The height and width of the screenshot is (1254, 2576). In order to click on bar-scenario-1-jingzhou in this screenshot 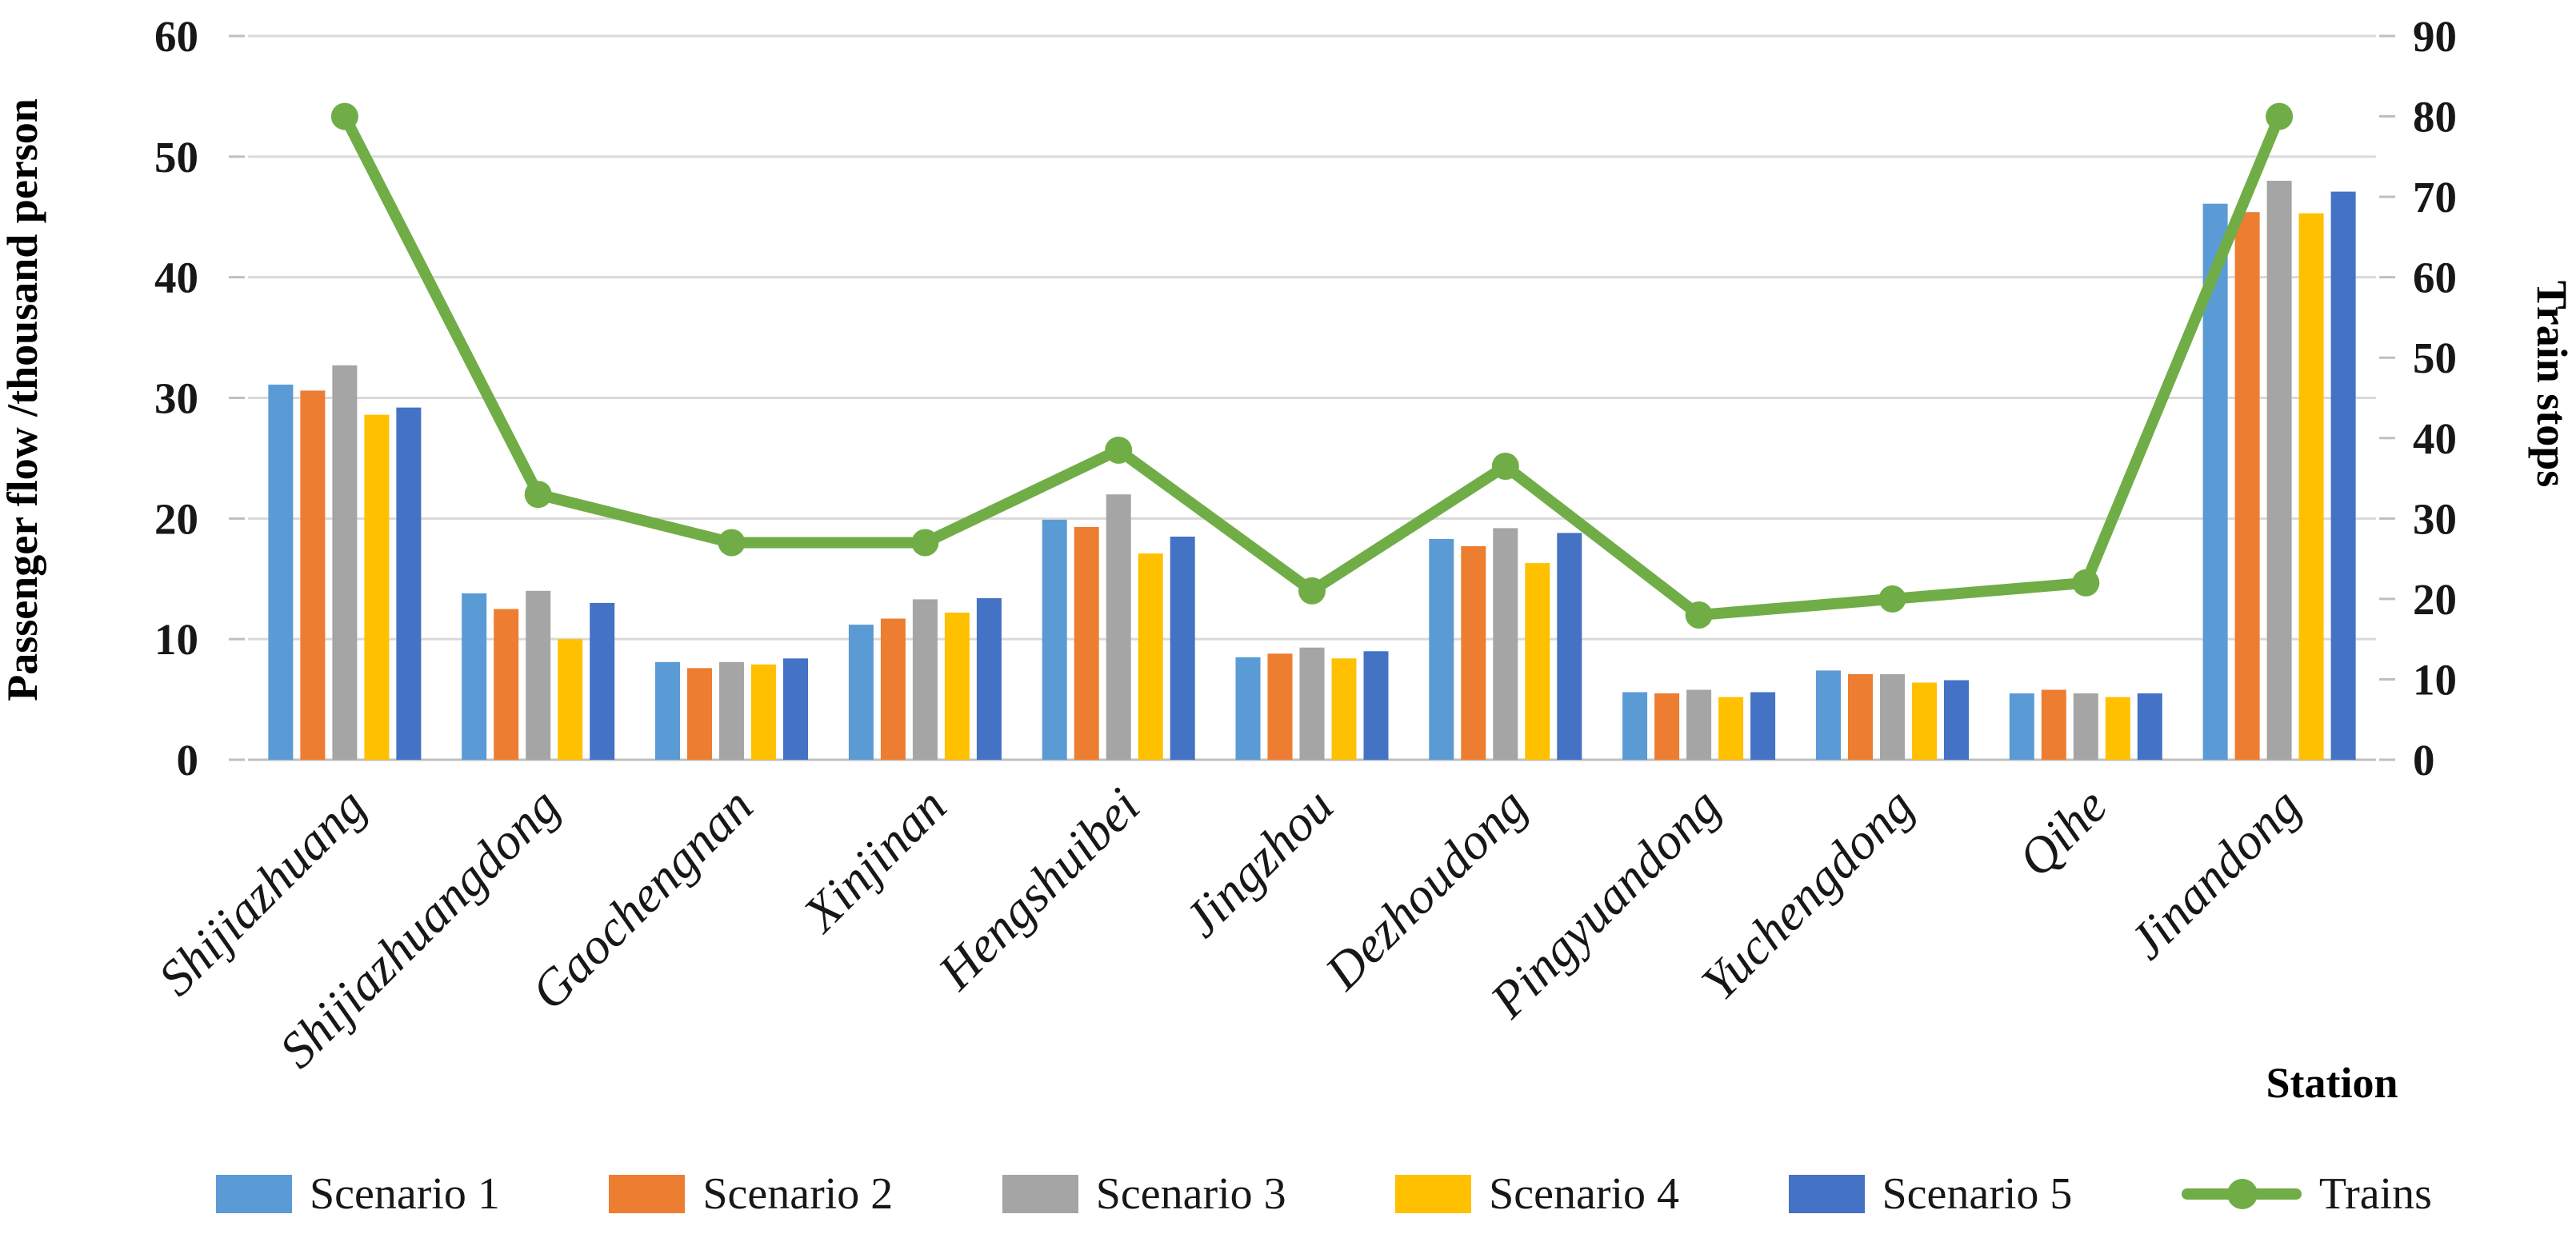, I will do `click(1248, 708)`.